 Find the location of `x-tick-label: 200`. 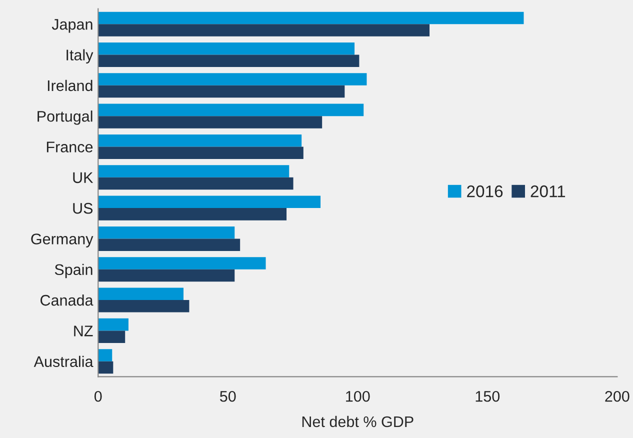

x-tick-label: 200 is located at coordinates (617, 396).